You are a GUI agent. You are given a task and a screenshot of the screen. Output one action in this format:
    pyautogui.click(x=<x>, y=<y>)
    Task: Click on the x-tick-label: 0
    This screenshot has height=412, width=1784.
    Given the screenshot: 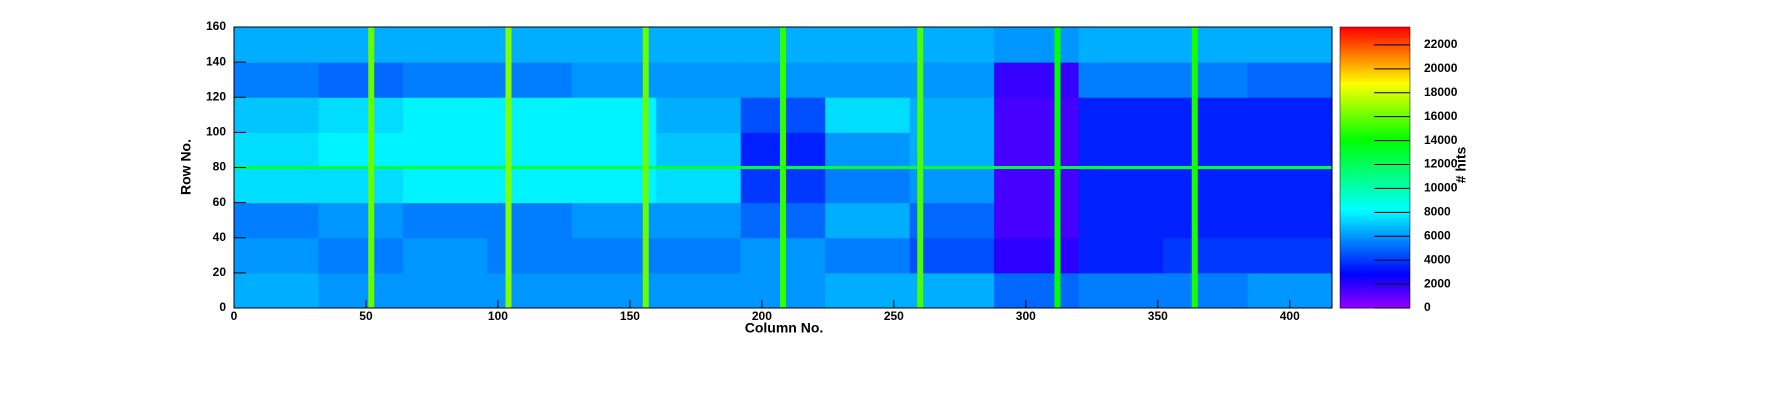 What is the action you would take?
    pyautogui.click(x=234, y=316)
    